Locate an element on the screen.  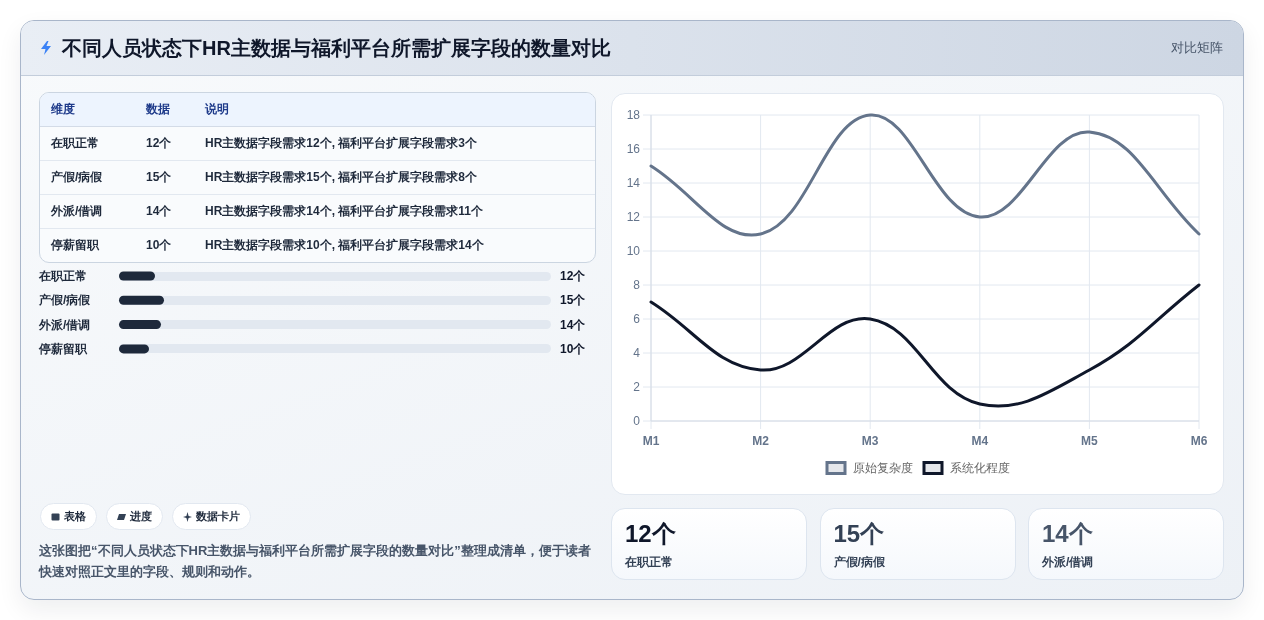
y-tick-label: 10 is located at coordinates (633, 251).